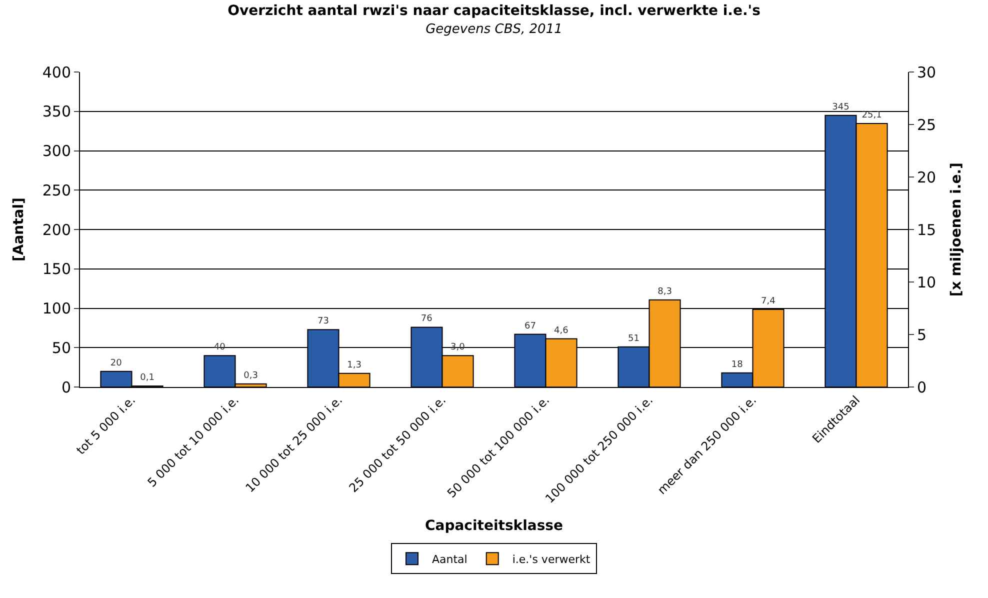 This screenshot has height=598, width=988. Describe the element at coordinates (56, 229) in the screenshot. I see `y-tick-label: 200` at that location.